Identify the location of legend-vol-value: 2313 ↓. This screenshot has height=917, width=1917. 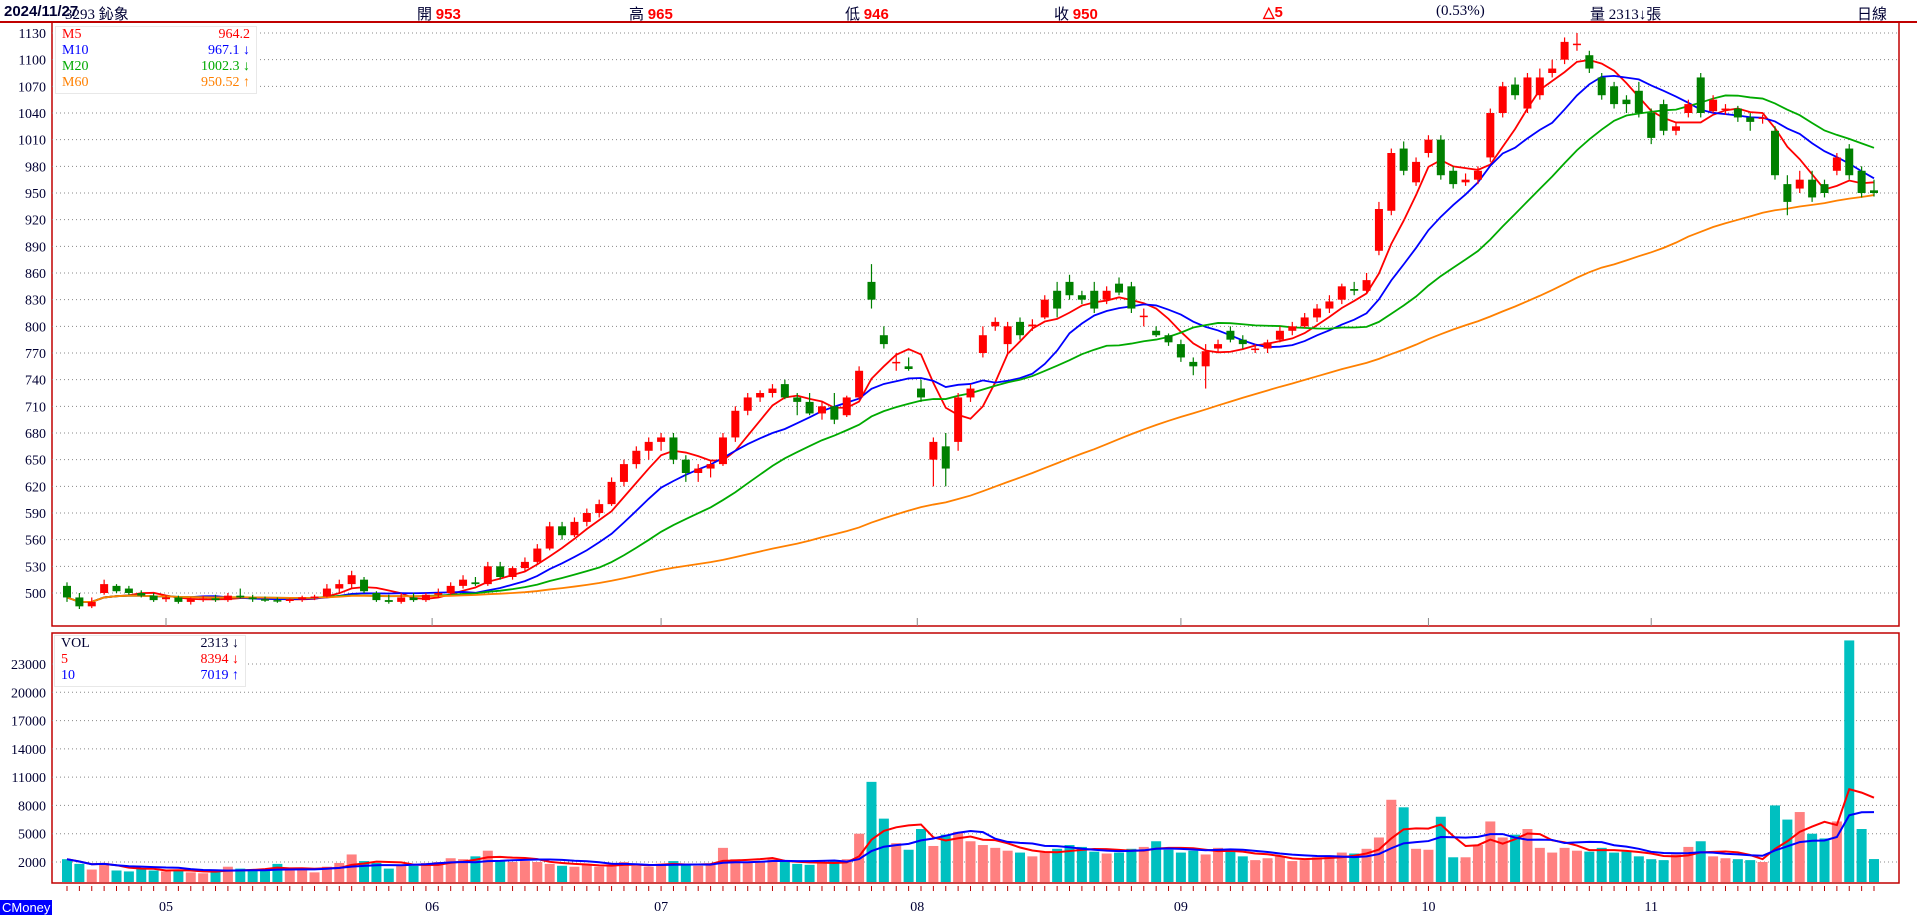
(220, 643).